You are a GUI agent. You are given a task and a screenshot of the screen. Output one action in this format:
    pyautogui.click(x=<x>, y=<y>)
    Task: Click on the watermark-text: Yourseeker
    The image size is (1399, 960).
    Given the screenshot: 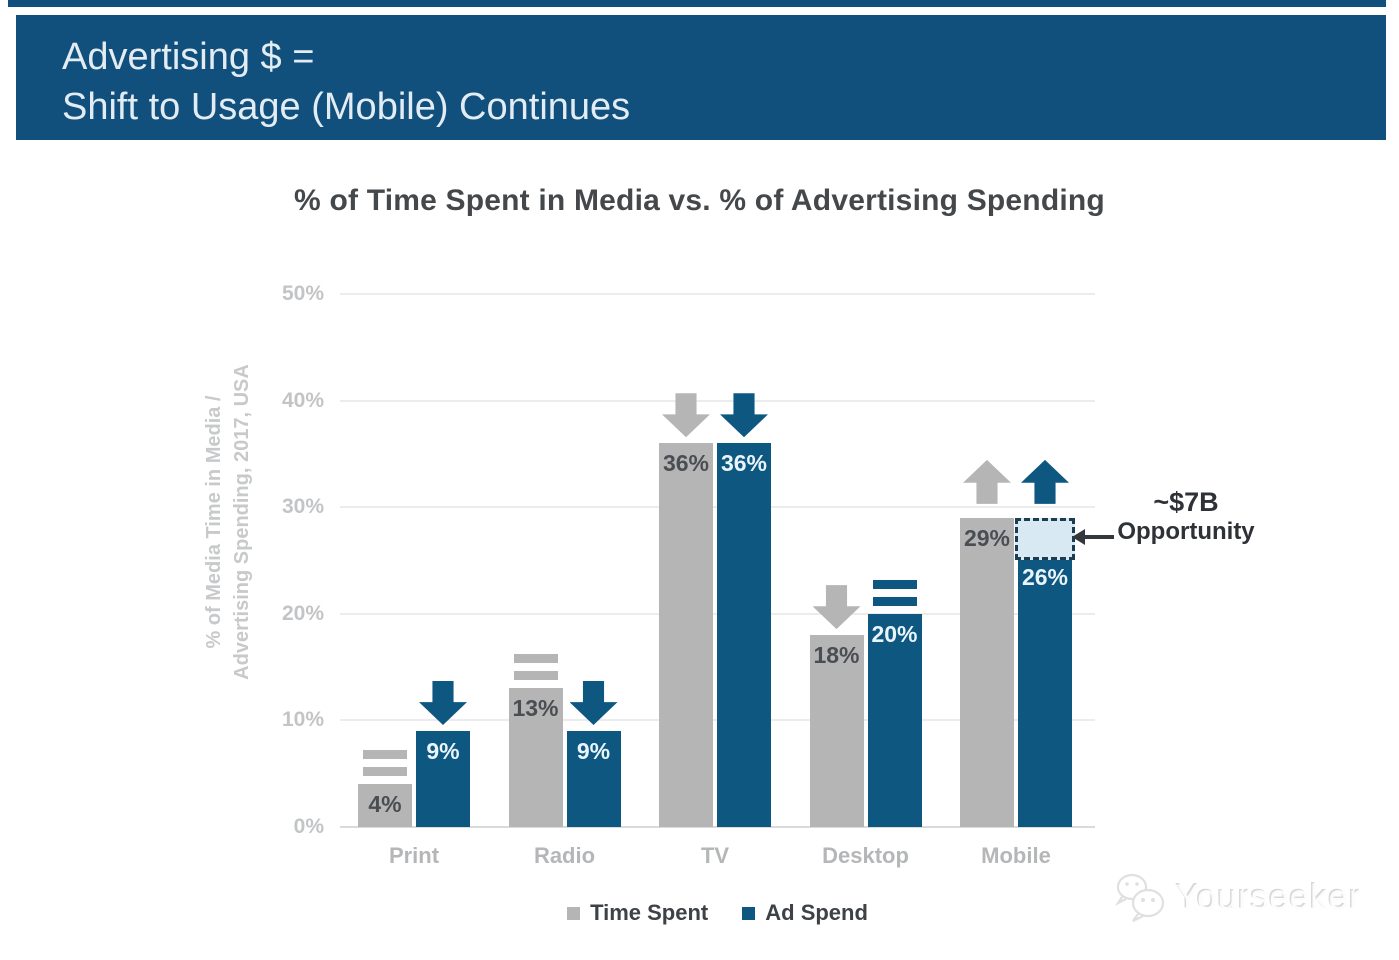 What is the action you would take?
    pyautogui.click(x=1269, y=897)
    